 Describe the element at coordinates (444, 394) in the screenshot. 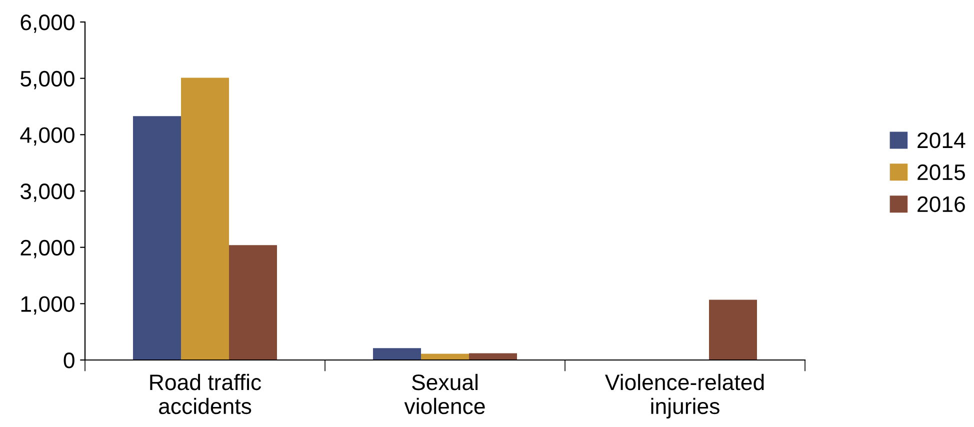

I see `x-tick-label: Sexual violence` at that location.